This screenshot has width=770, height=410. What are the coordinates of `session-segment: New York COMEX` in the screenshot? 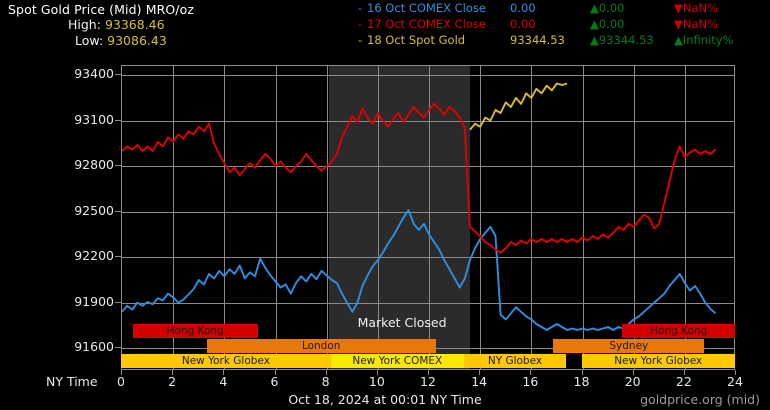 It's located at (397, 361).